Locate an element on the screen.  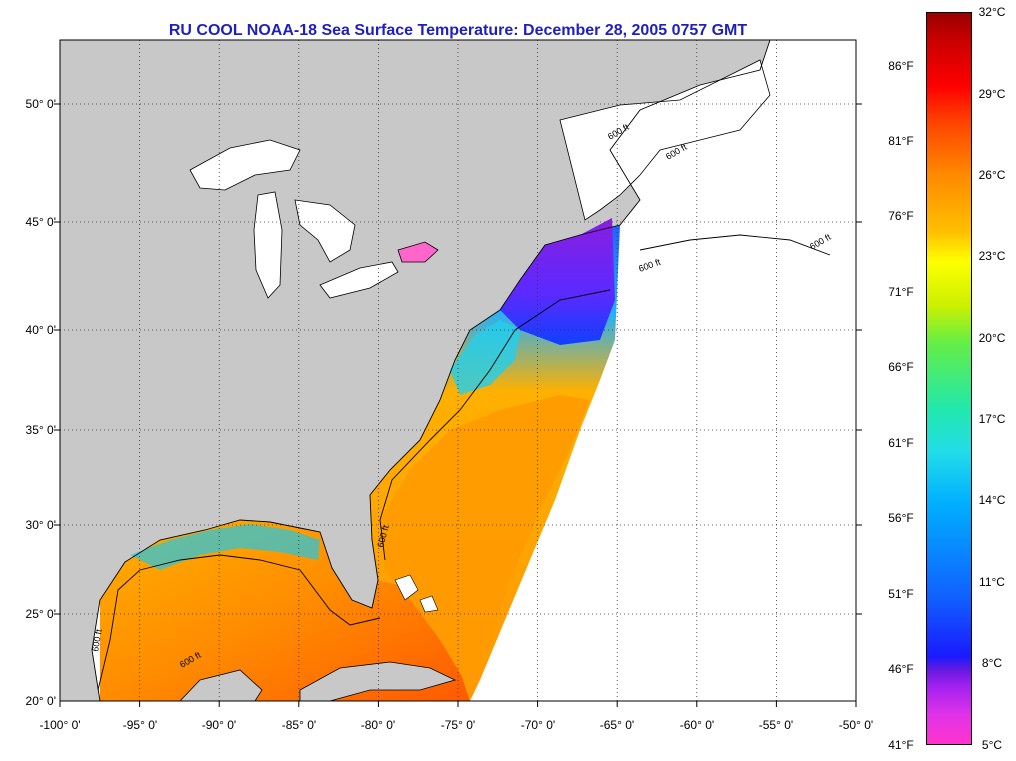
lon-label: -85° 0' is located at coordinates (299, 725).